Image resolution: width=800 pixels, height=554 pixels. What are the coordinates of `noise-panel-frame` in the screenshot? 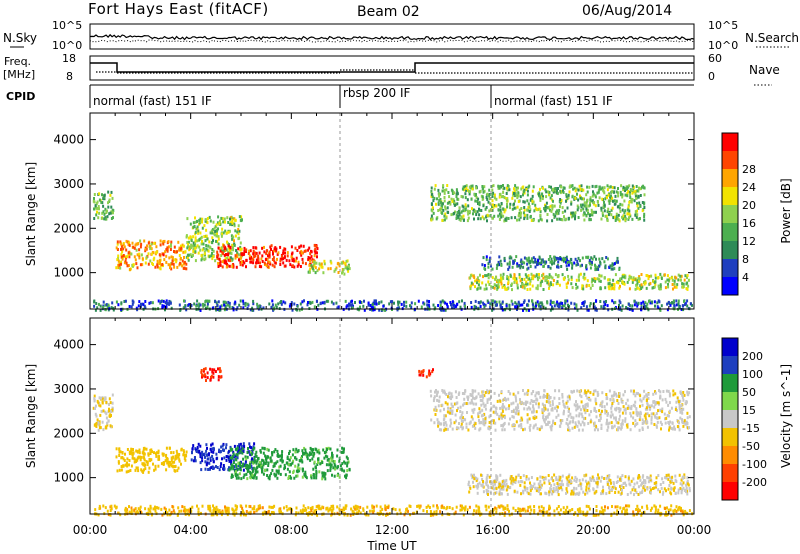 It's located at (392, 36).